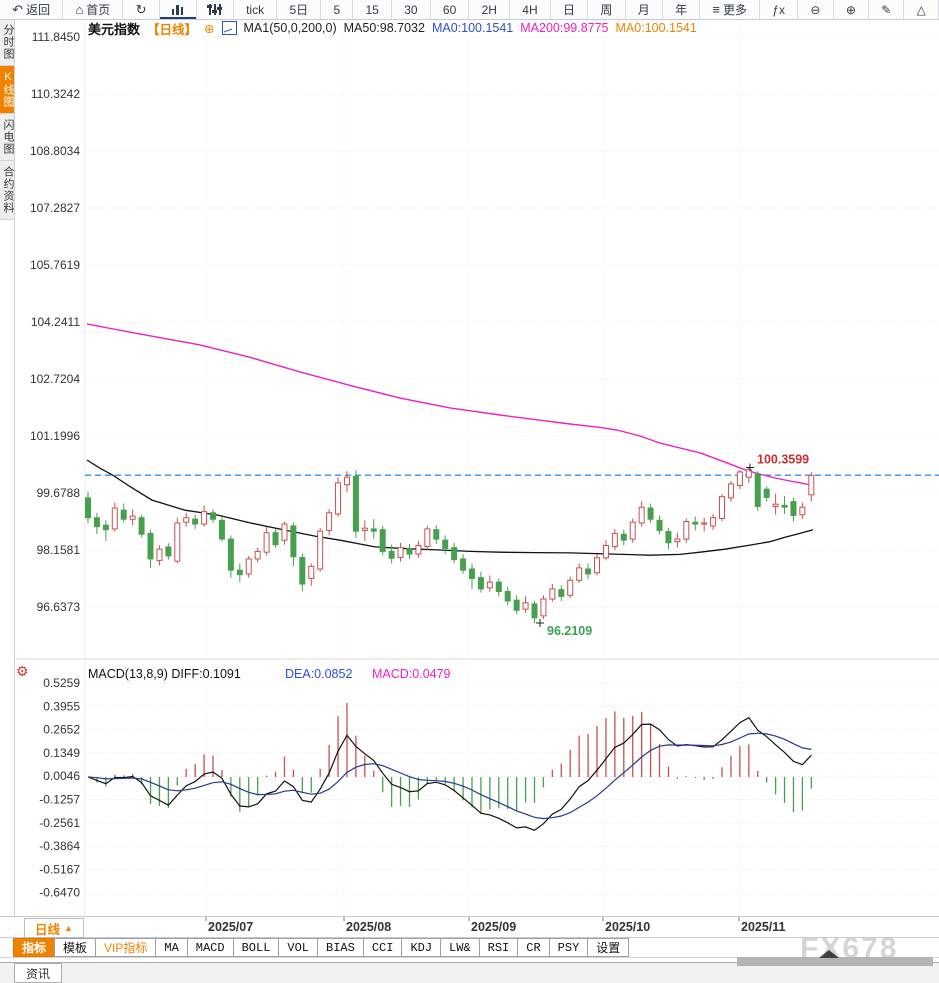 This screenshot has width=939, height=983. I want to click on line-chart-icon, so click(229, 28).